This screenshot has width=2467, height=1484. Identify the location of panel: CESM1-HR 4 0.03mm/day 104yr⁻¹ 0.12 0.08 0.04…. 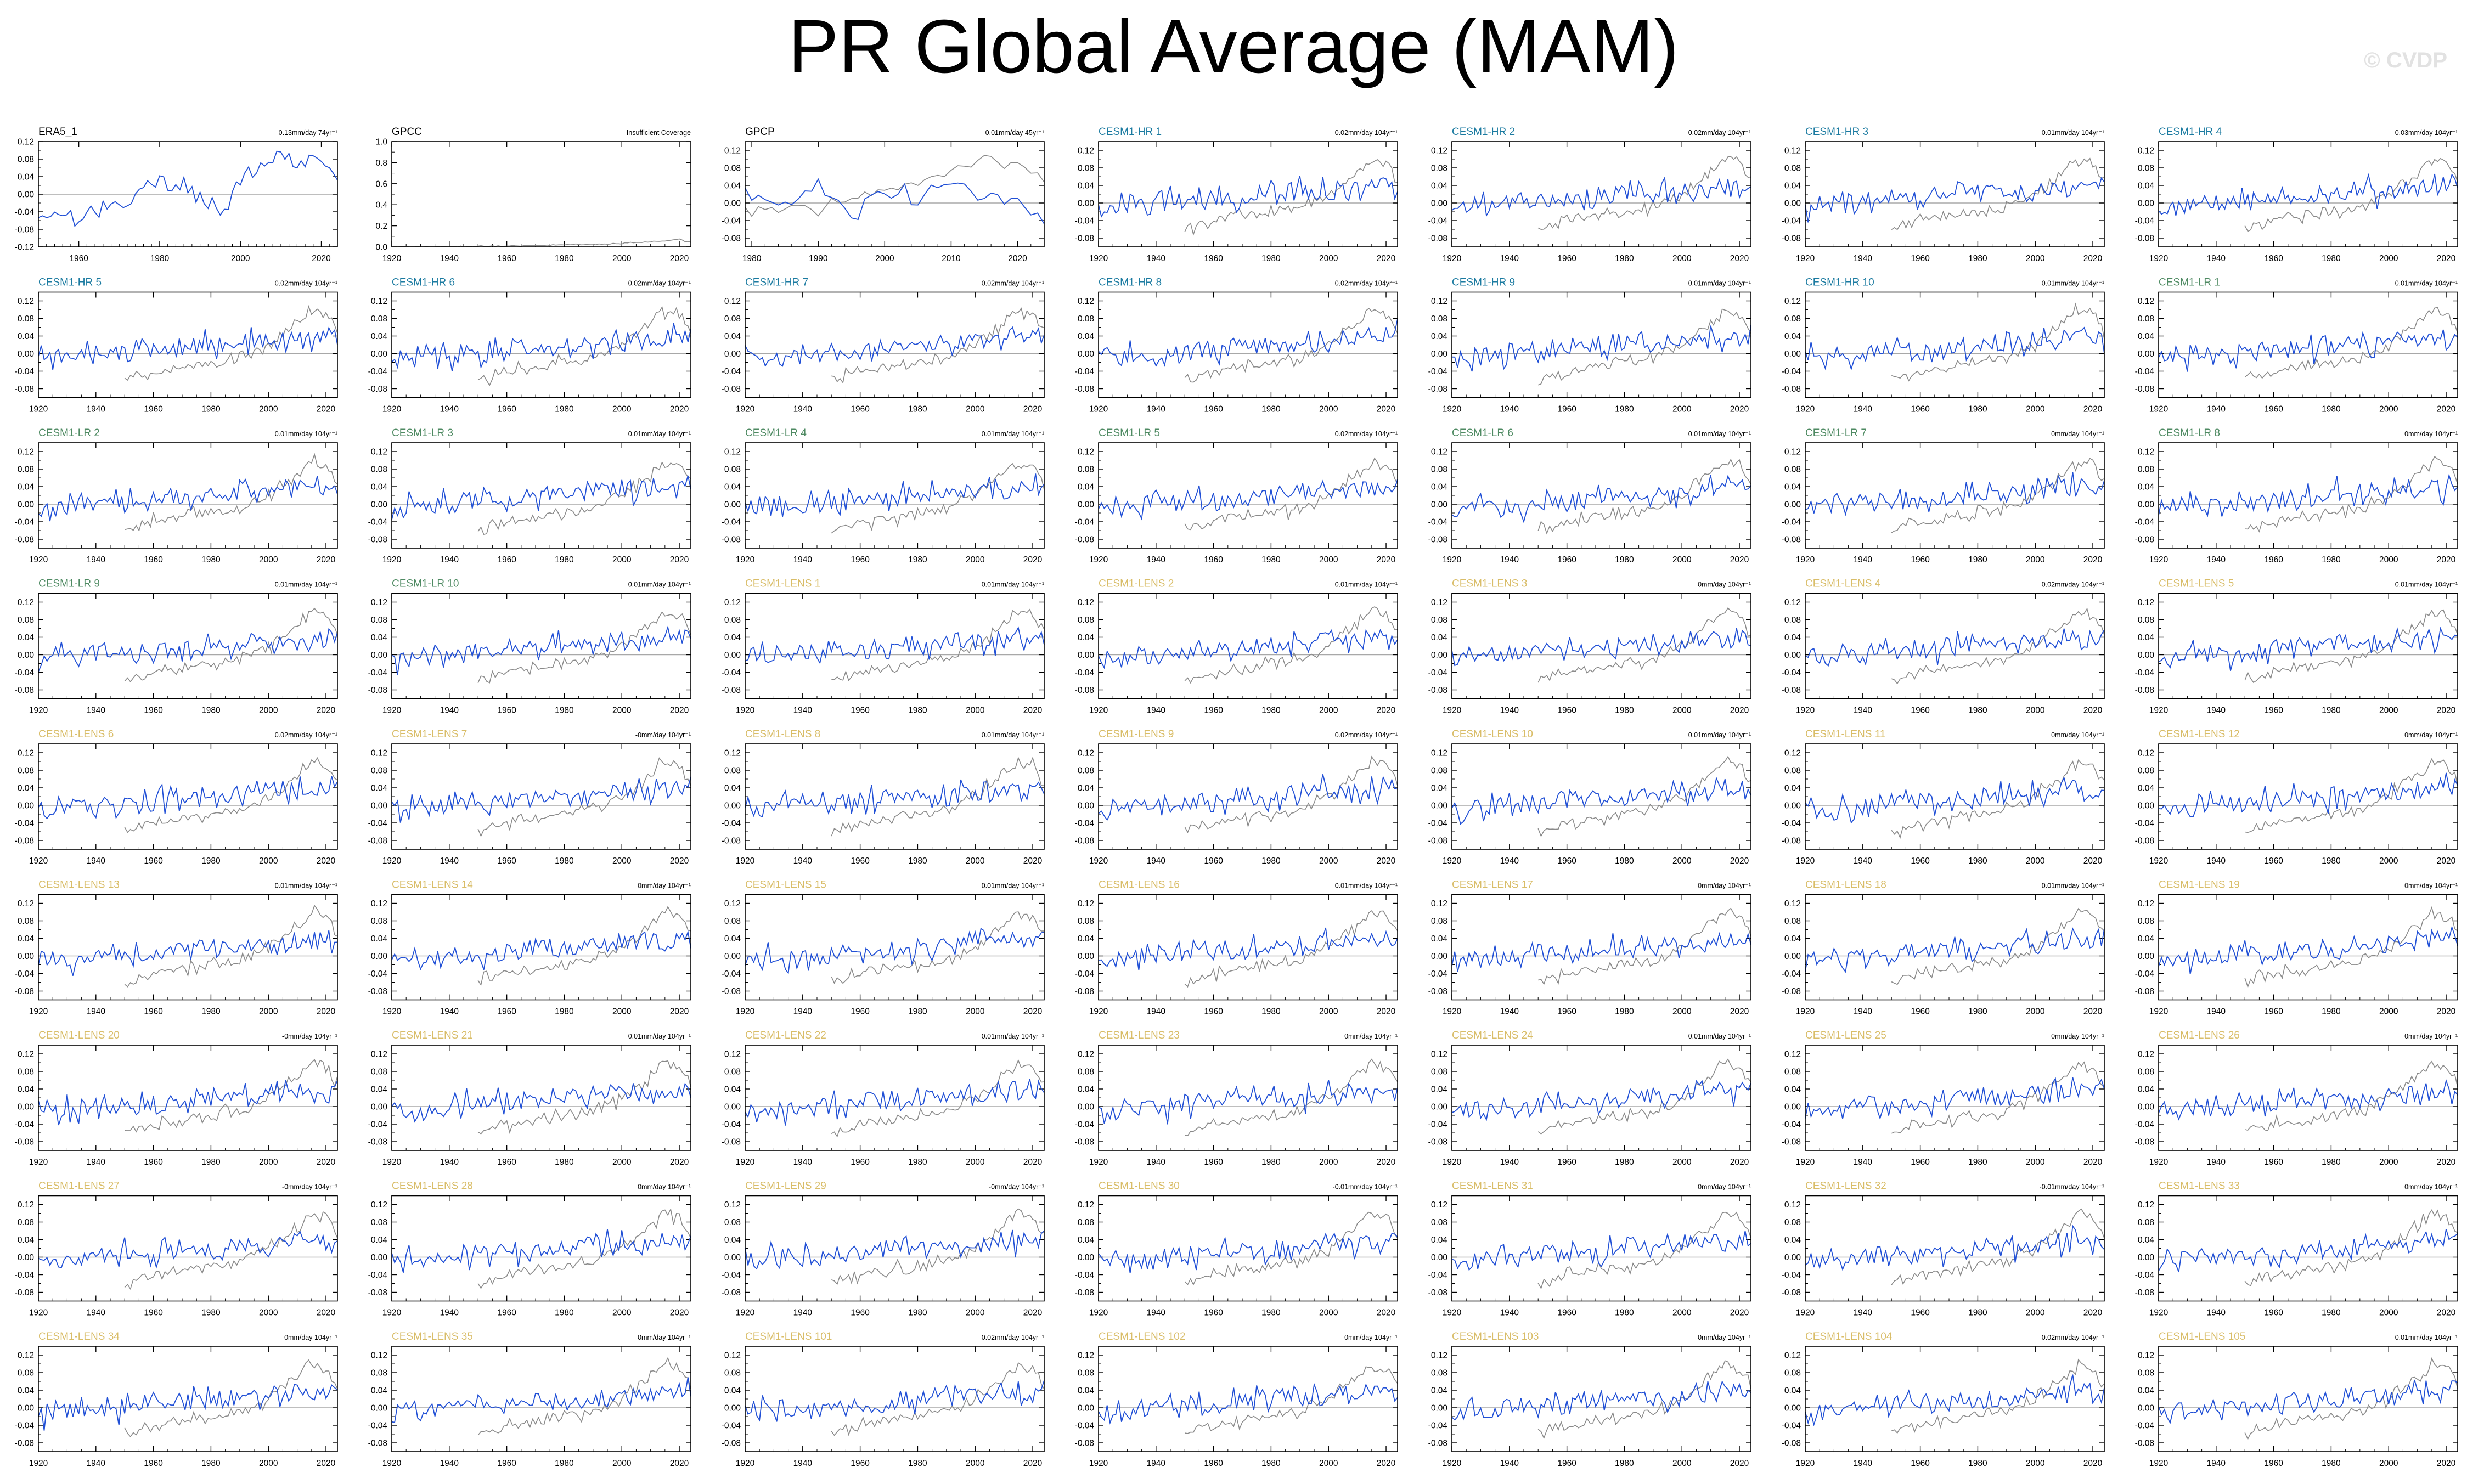
(2296, 194).